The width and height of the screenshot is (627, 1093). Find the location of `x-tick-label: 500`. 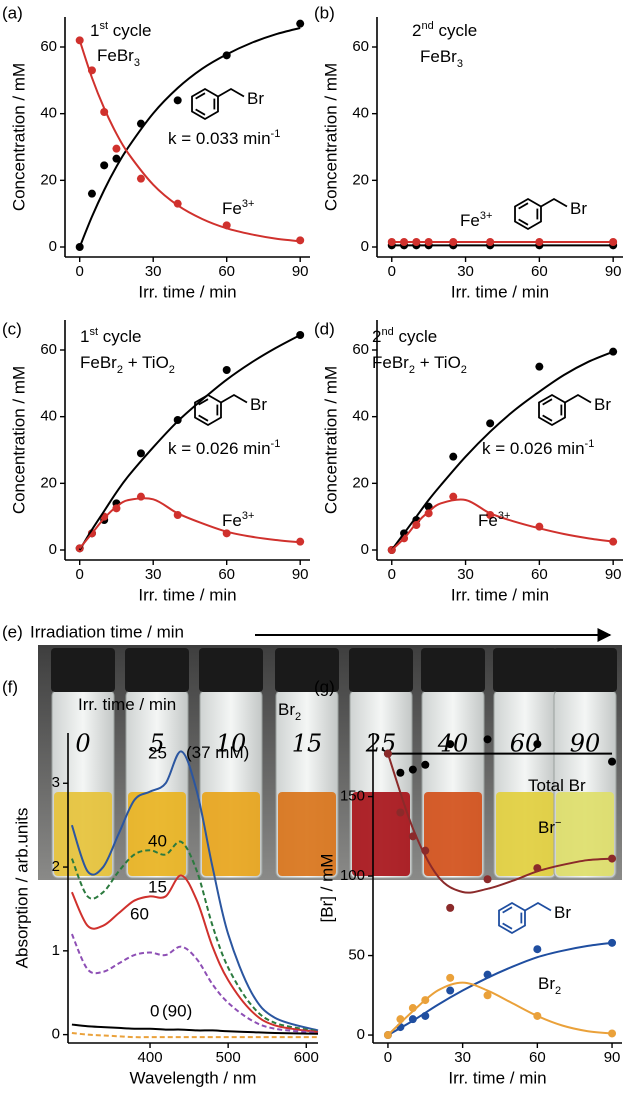

x-tick-label: 500 is located at coordinates (228, 1057).